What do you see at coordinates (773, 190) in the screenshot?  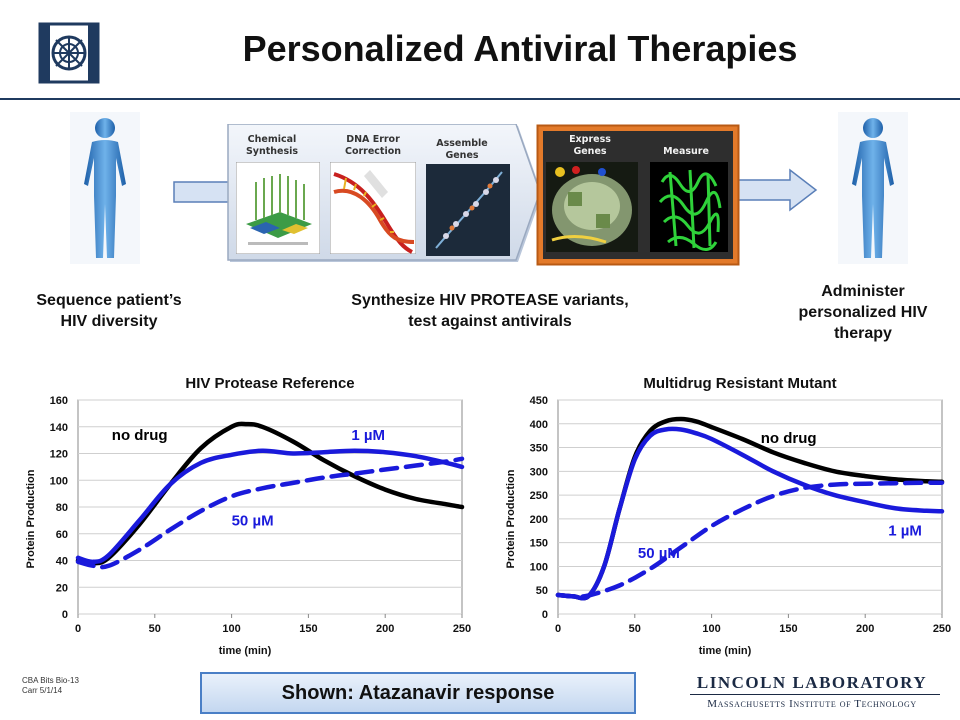 I see `arrow-out-of-pipeline-icon` at bounding box center [773, 190].